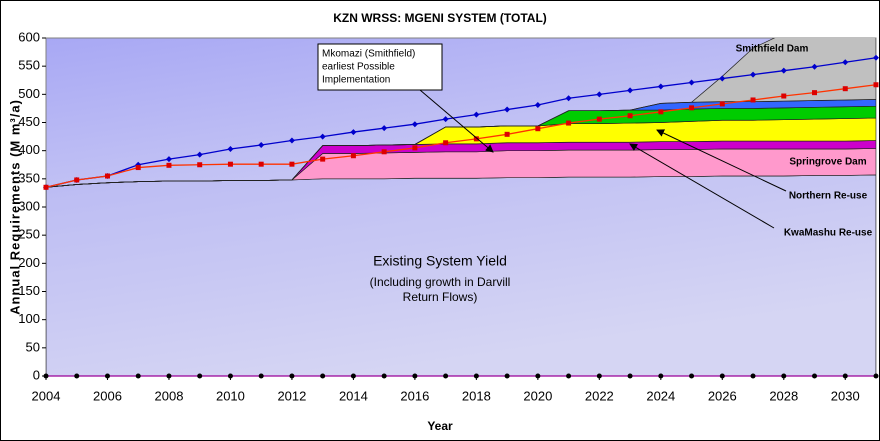 This screenshot has width=880, height=441. Describe the element at coordinates (783, 395) in the screenshot. I see `x-tick-label: 2028` at that location.